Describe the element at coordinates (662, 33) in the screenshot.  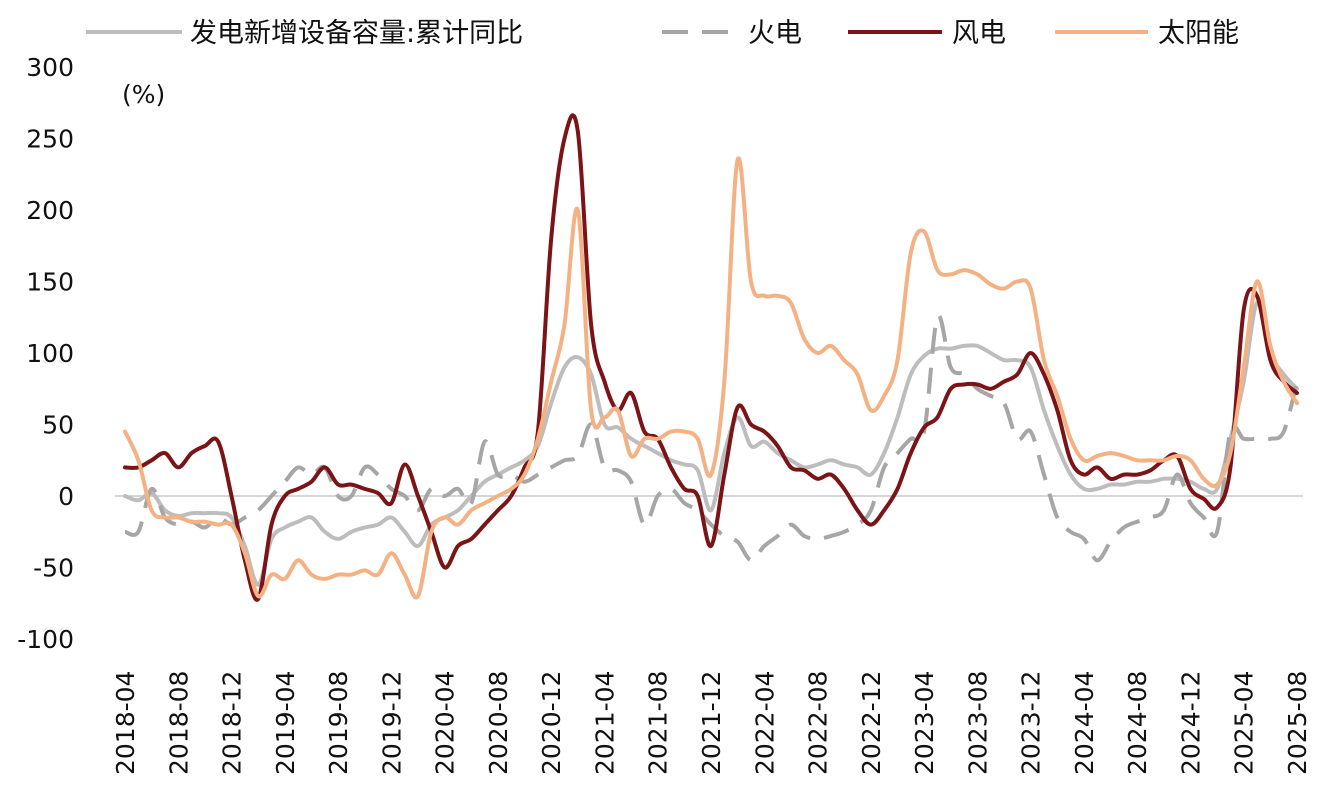
I see `legend: 发电新增设备容量:累计同比 火电 风电 太阳能` at that location.